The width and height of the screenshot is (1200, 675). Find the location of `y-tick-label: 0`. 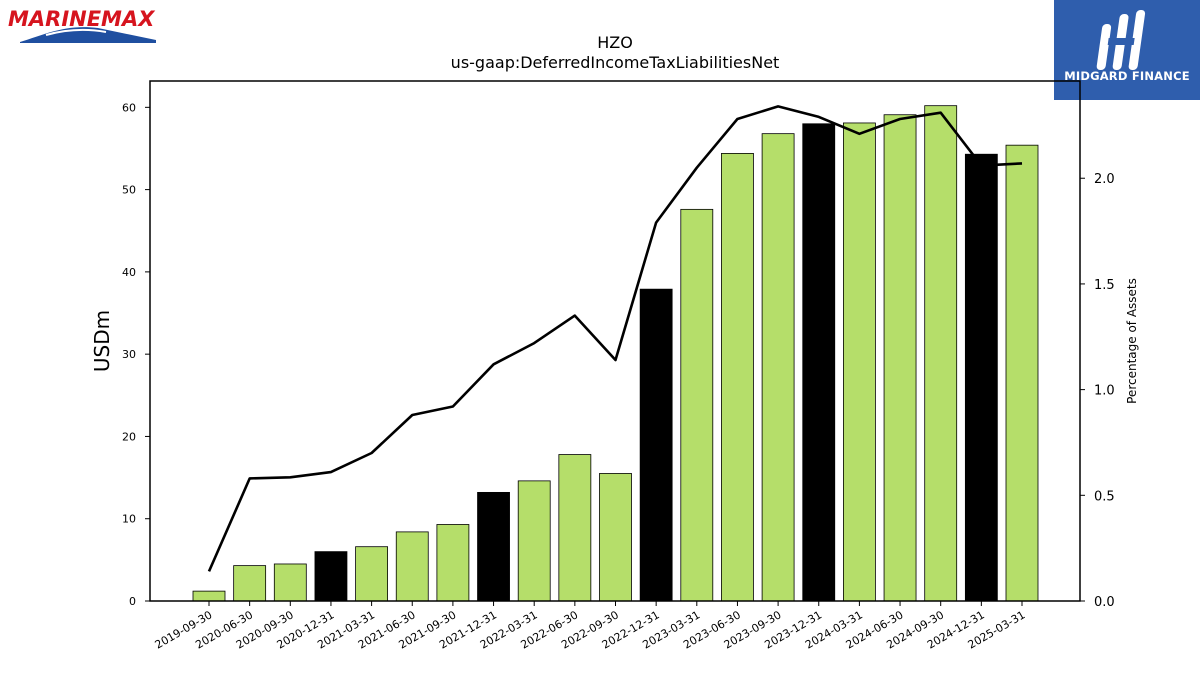

y-tick-label: 0 is located at coordinates (132, 601).